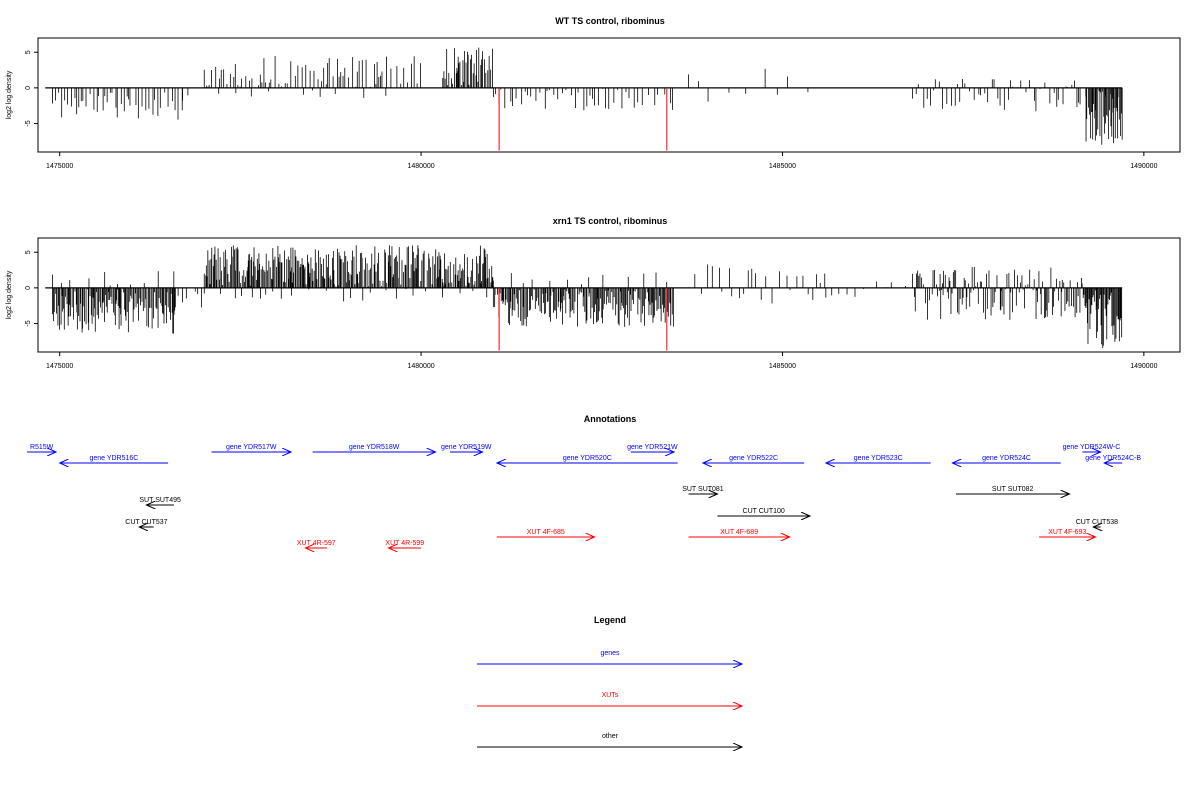  What do you see at coordinates (610, 21) in the screenshot?
I see `wt-panel-title: WT TS control, ribominus` at bounding box center [610, 21].